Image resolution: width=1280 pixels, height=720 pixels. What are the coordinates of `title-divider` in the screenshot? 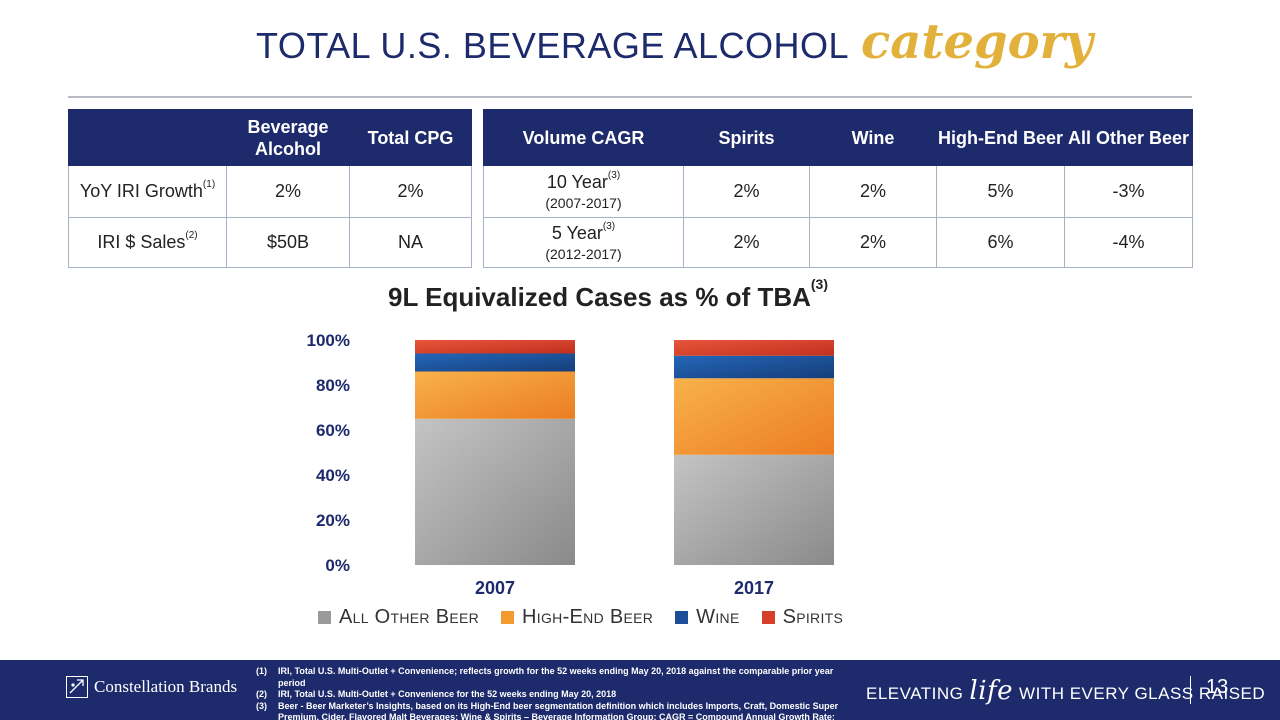 It's located at (630, 97).